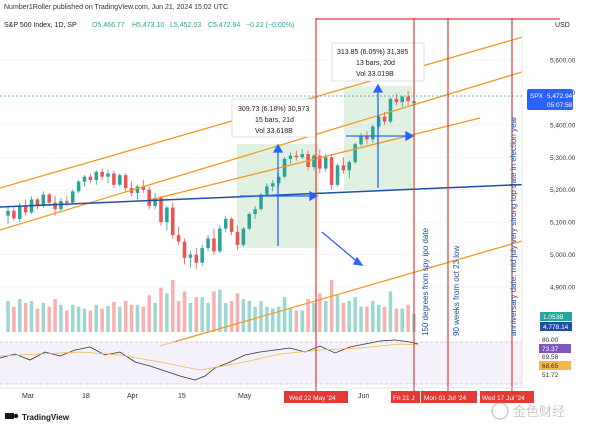 The image size is (600, 432). Describe the element at coordinates (556, 321) in the screenshot. I see `volume-tags: 1.053B 4.778.14` at that location.